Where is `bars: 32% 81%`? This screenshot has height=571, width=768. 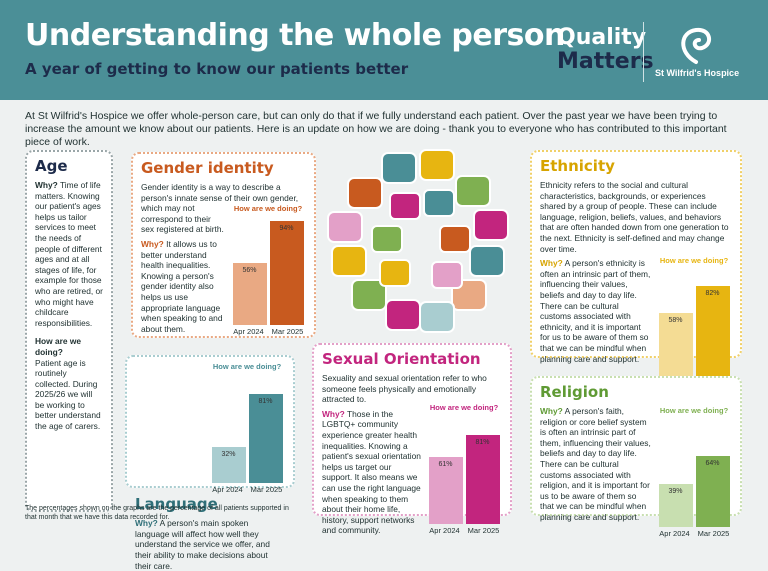
bars: 32% 81% is located at coordinates (247, 429).